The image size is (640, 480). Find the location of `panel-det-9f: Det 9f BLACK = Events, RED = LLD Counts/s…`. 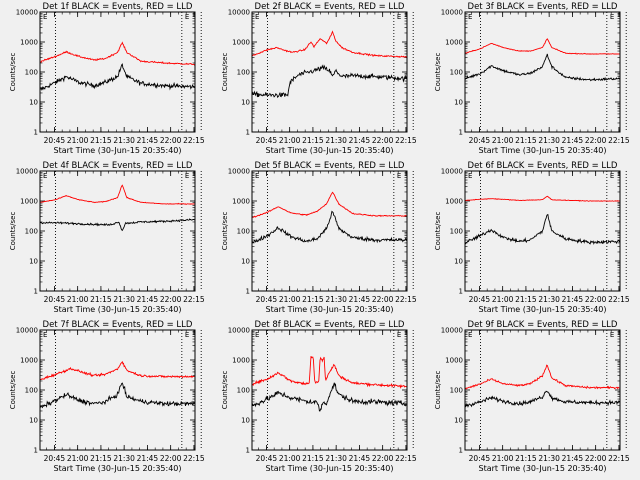

panel-det-9f: Det 9f BLACK = Events, RED = LLD Counts/s… is located at coordinates (532, 396).